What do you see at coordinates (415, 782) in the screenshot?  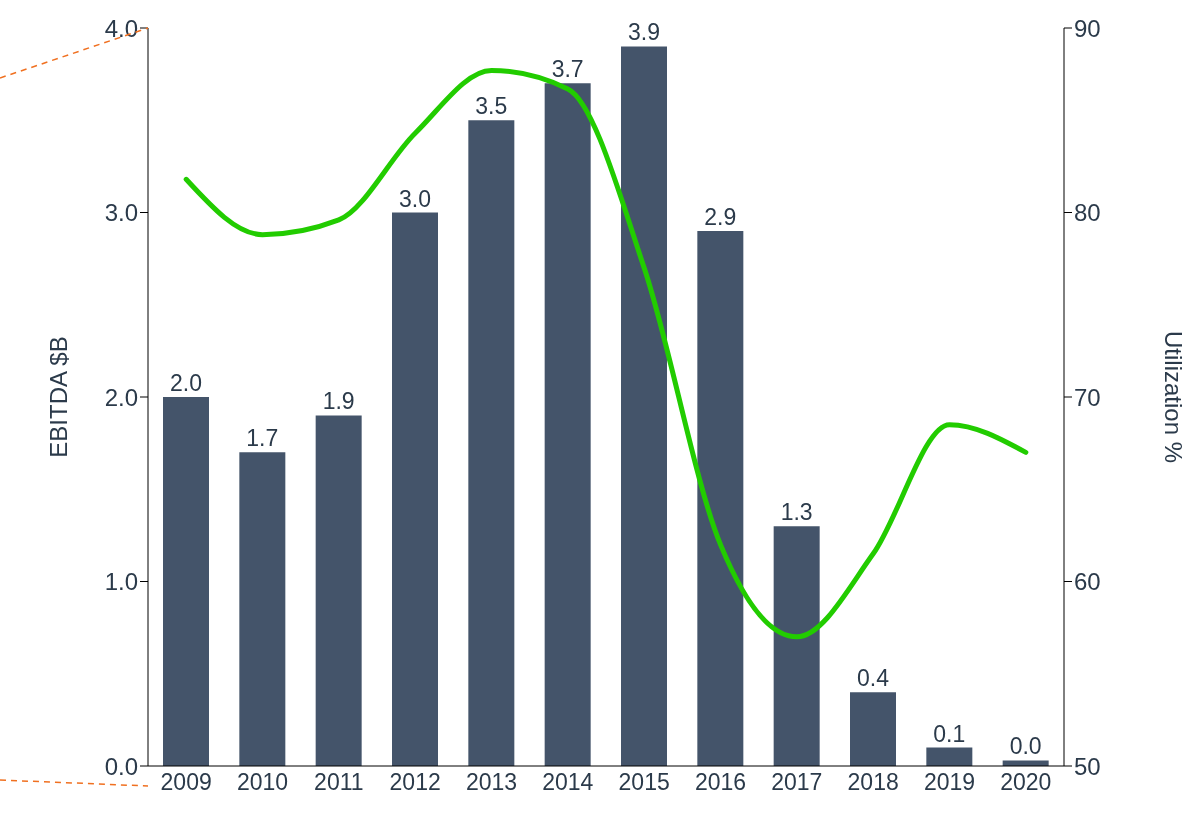 I see `x-tick-label: 2012` at bounding box center [415, 782].